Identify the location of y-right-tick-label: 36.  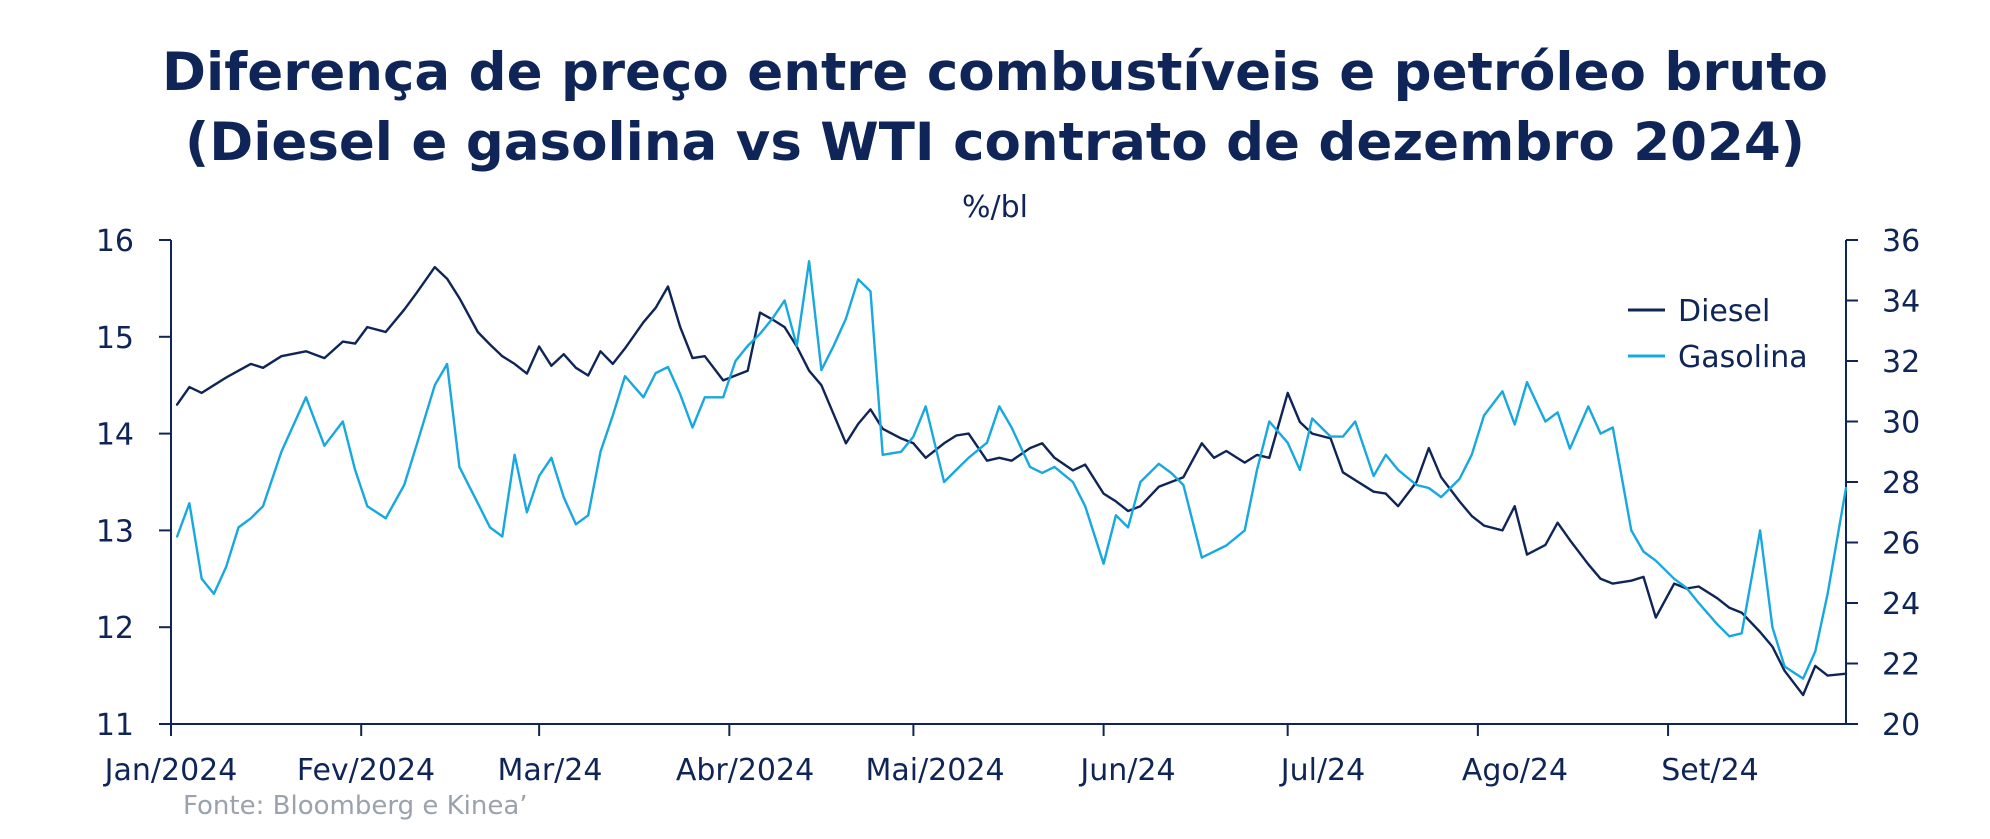
(1901, 241).